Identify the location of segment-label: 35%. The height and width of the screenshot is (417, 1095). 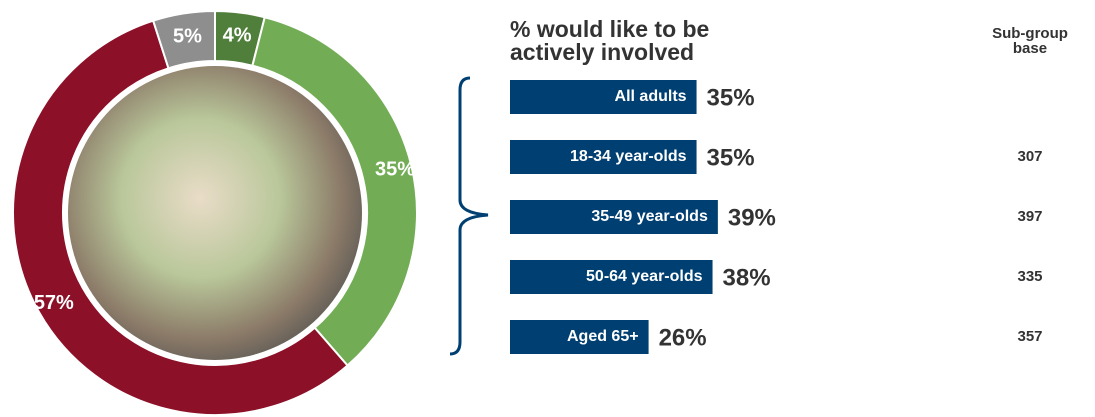
(395, 170).